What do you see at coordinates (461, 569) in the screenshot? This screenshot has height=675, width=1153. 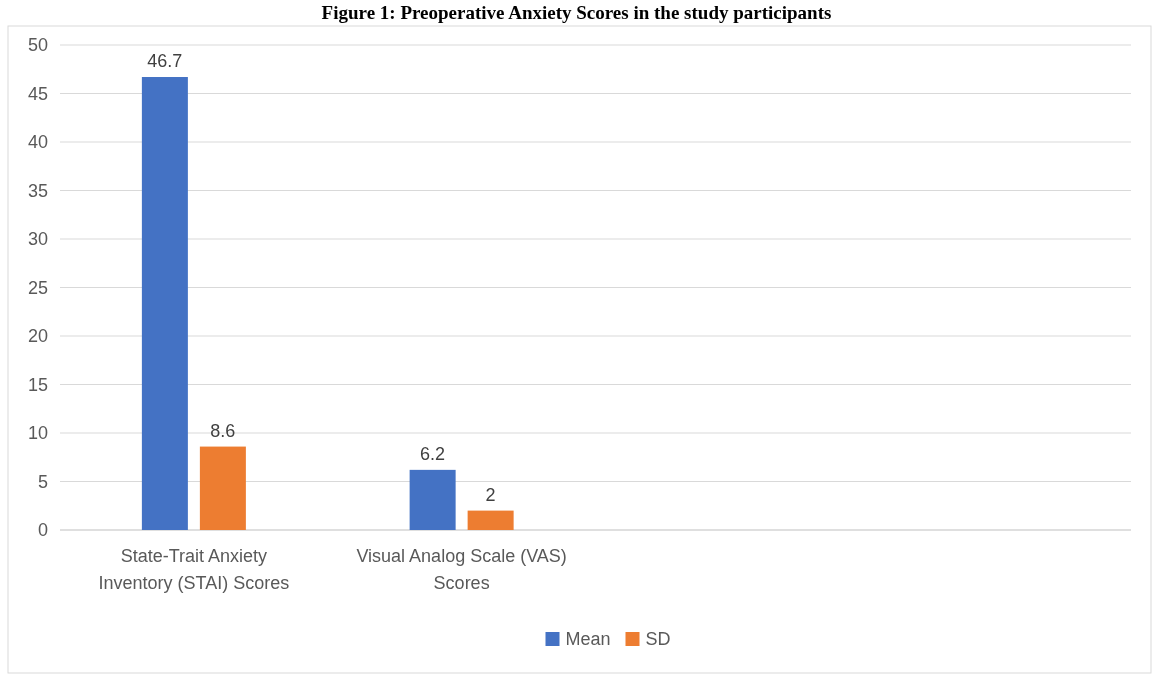 I see `x-tick-label: Visual Analog Scale (VAS) Scores` at bounding box center [461, 569].